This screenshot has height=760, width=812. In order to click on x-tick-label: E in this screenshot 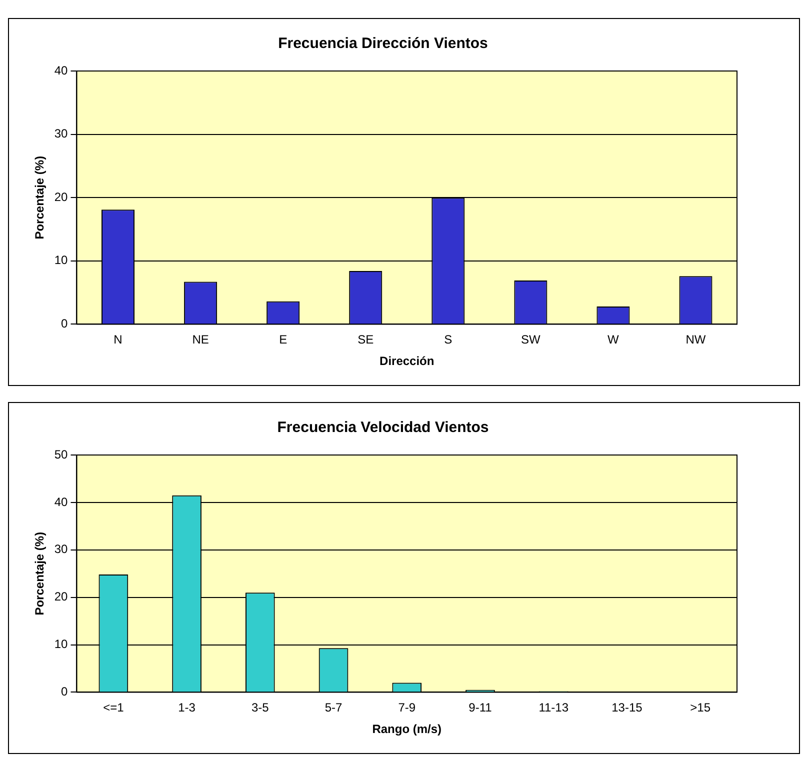, I will do `click(283, 339)`.